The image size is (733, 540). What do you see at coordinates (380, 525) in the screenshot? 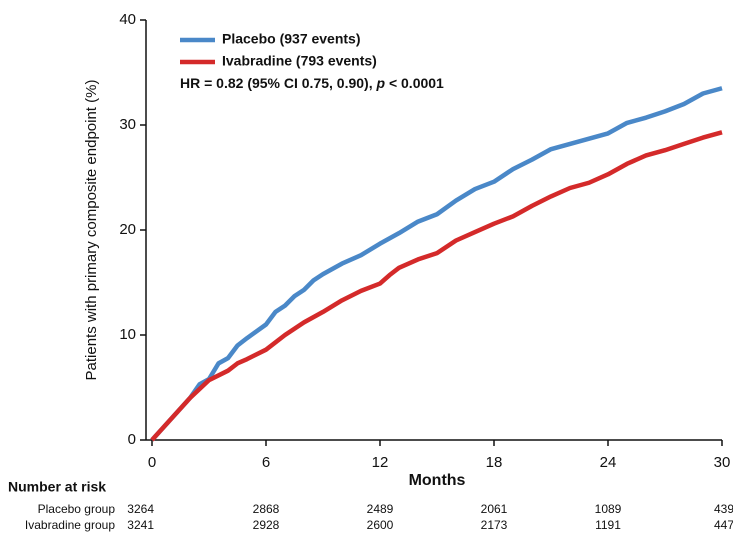
I see `risk-value: 2600` at bounding box center [380, 525].